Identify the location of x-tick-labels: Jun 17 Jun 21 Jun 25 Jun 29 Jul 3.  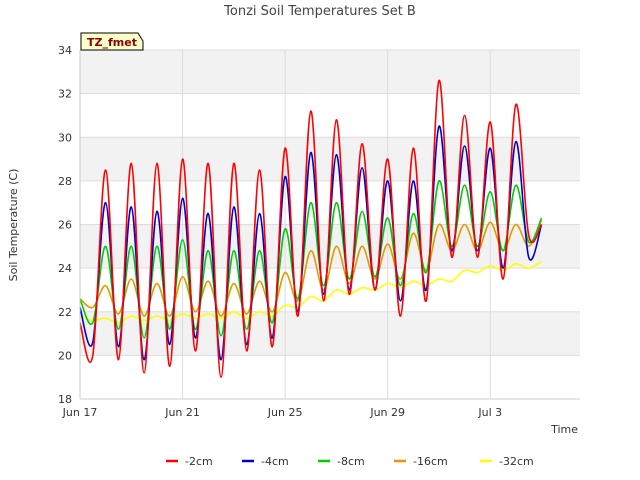
(282, 412).